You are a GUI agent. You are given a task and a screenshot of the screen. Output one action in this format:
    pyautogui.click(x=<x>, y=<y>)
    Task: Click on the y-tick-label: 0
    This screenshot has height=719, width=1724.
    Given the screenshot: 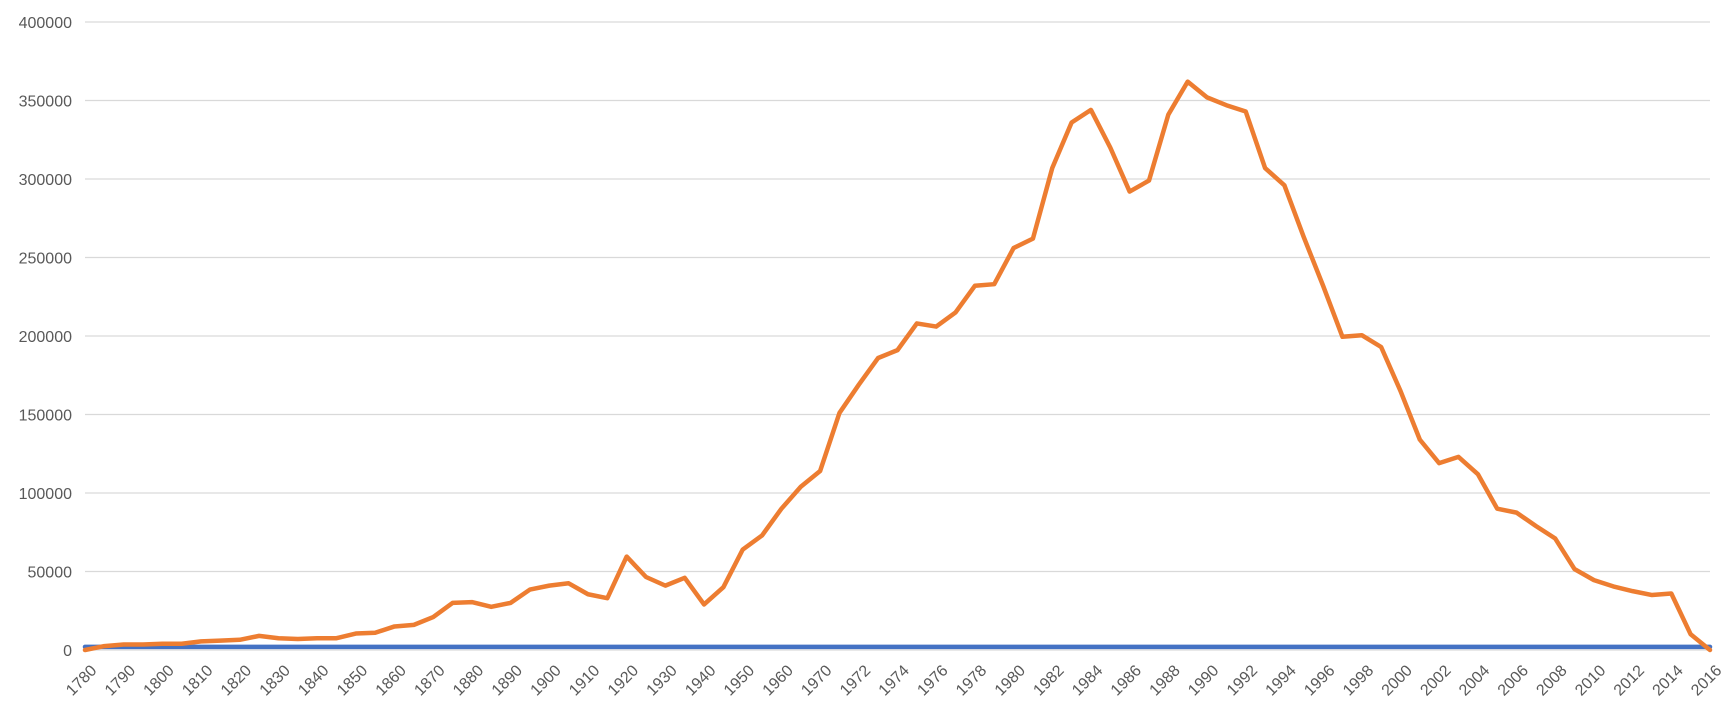 What is the action you would take?
    pyautogui.click(x=67, y=651)
    